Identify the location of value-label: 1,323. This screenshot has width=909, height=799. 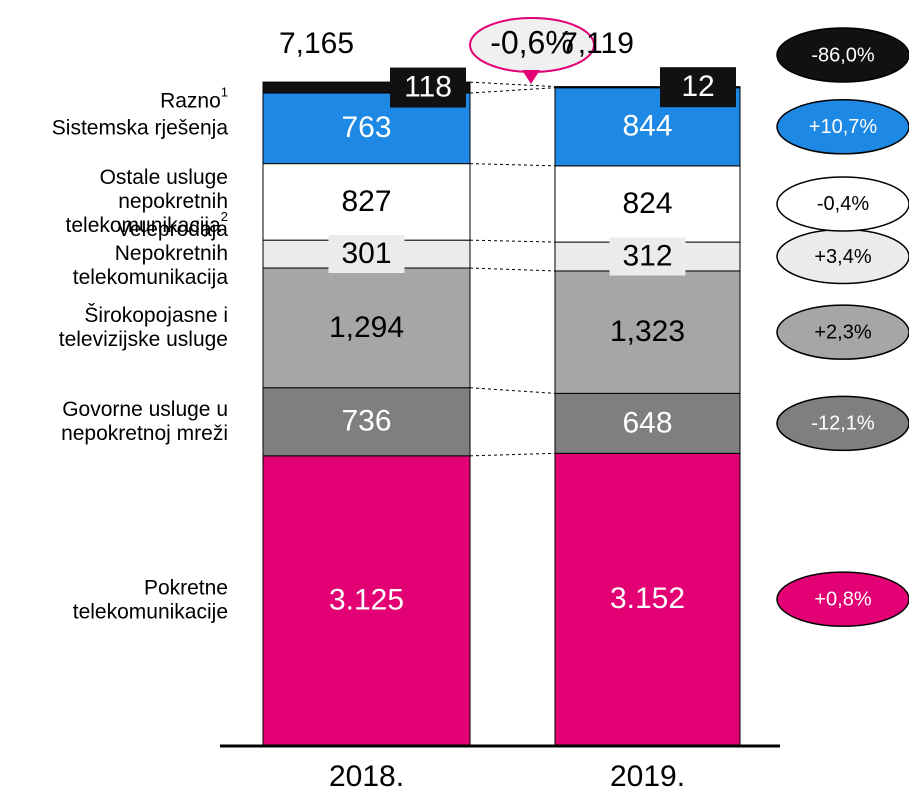
(647, 331).